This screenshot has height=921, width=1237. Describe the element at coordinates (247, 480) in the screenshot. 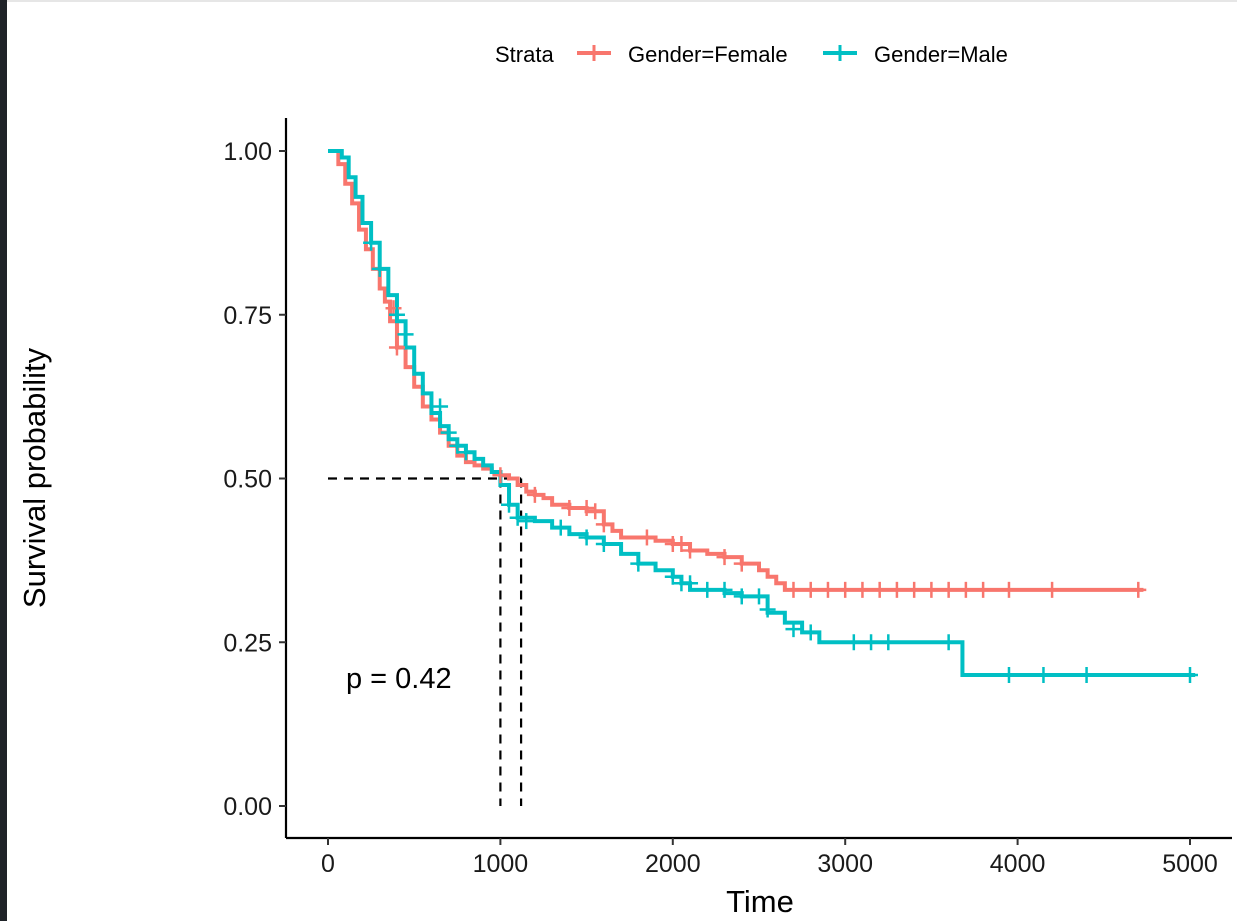

I see `y-tick-label: 0.50` at that location.